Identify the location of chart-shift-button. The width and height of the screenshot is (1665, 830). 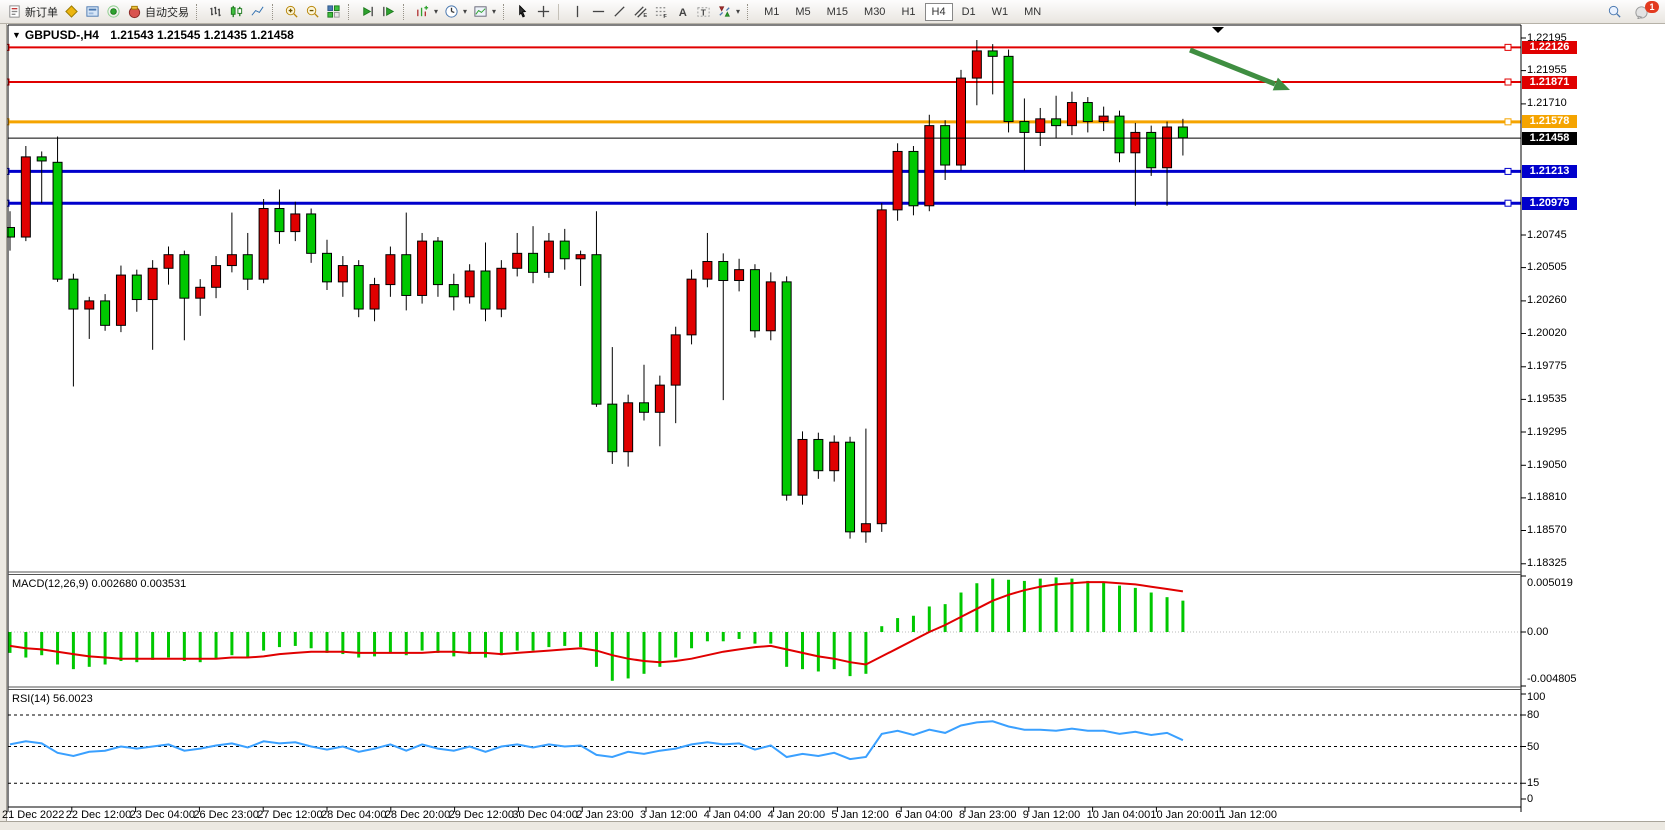
(388, 11).